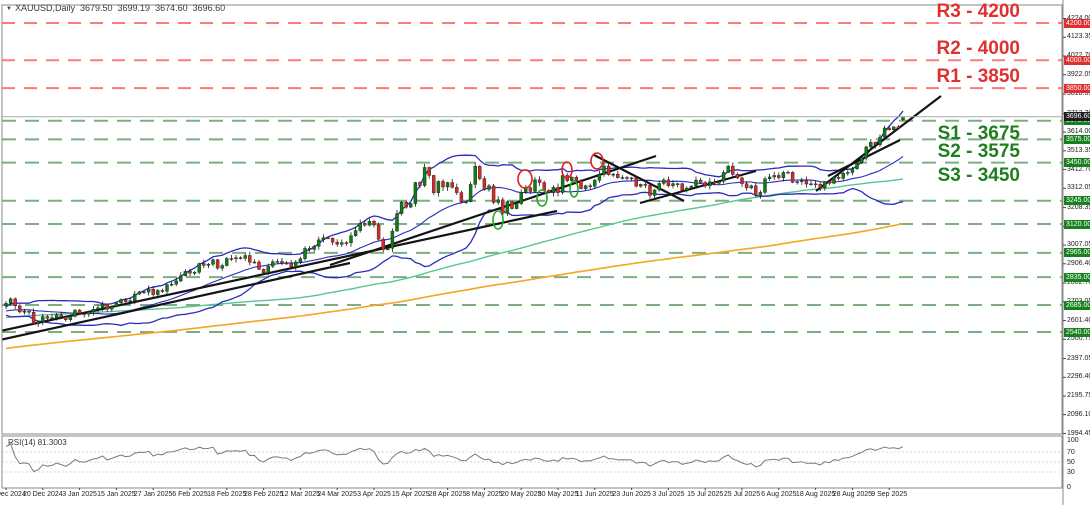 This screenshot has height=505, width=1090. I want to click on date-tick-label: 9 Sep 2025, so click(889, 494).